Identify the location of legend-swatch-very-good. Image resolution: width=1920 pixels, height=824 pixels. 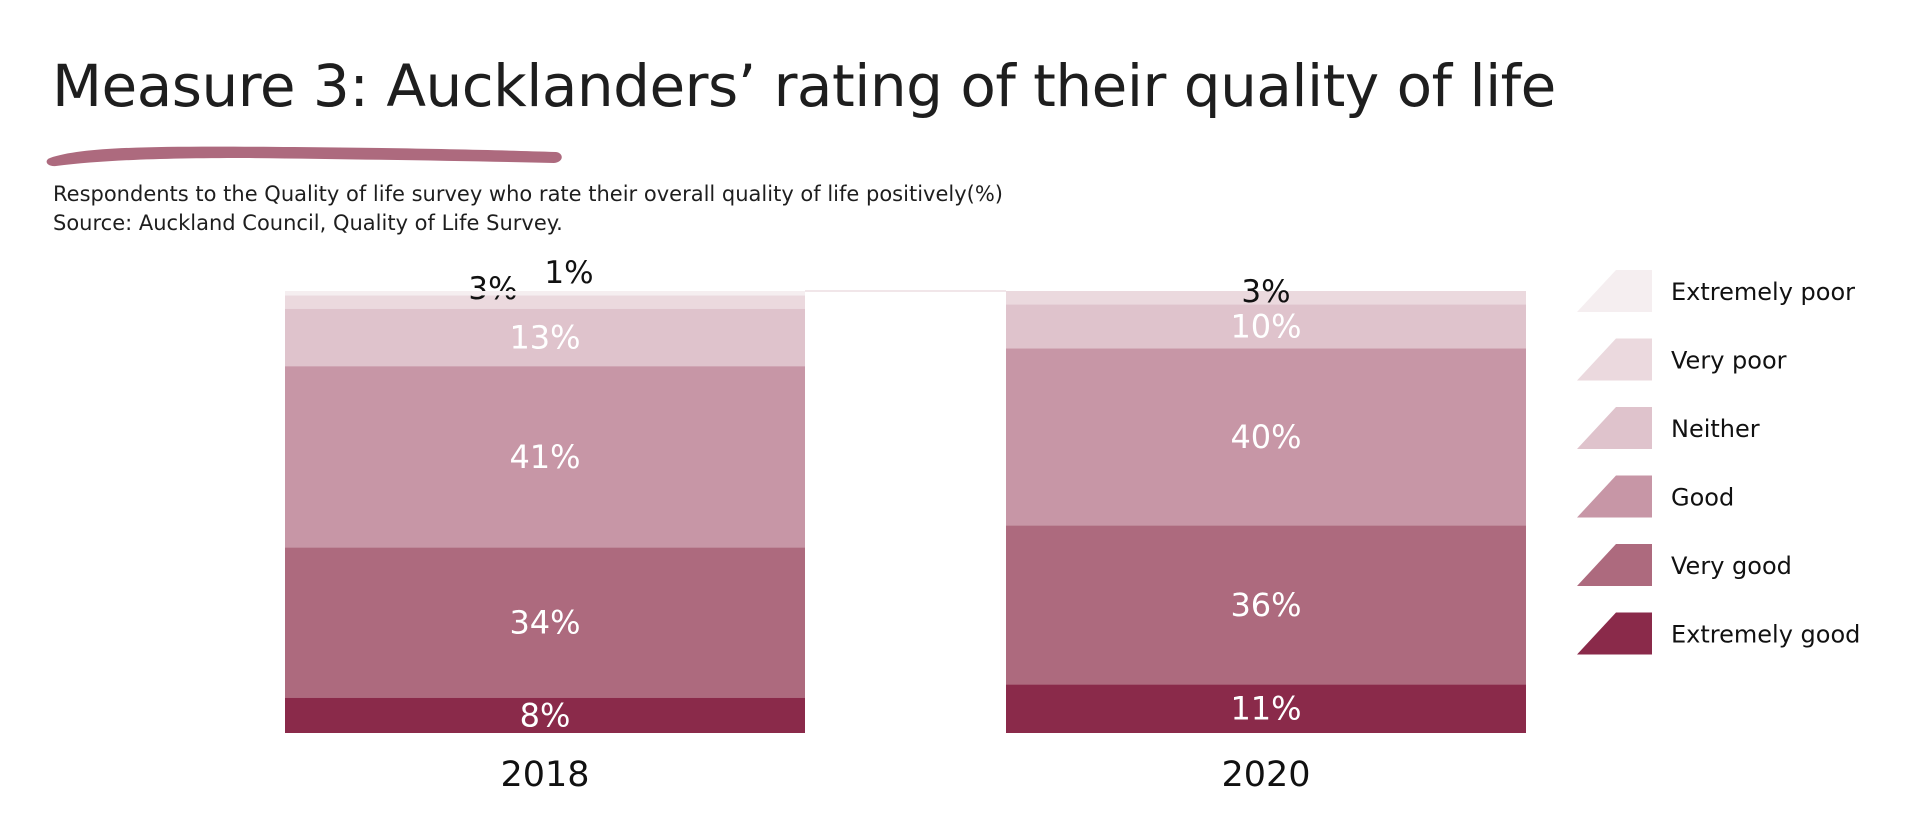
(1614, 565).